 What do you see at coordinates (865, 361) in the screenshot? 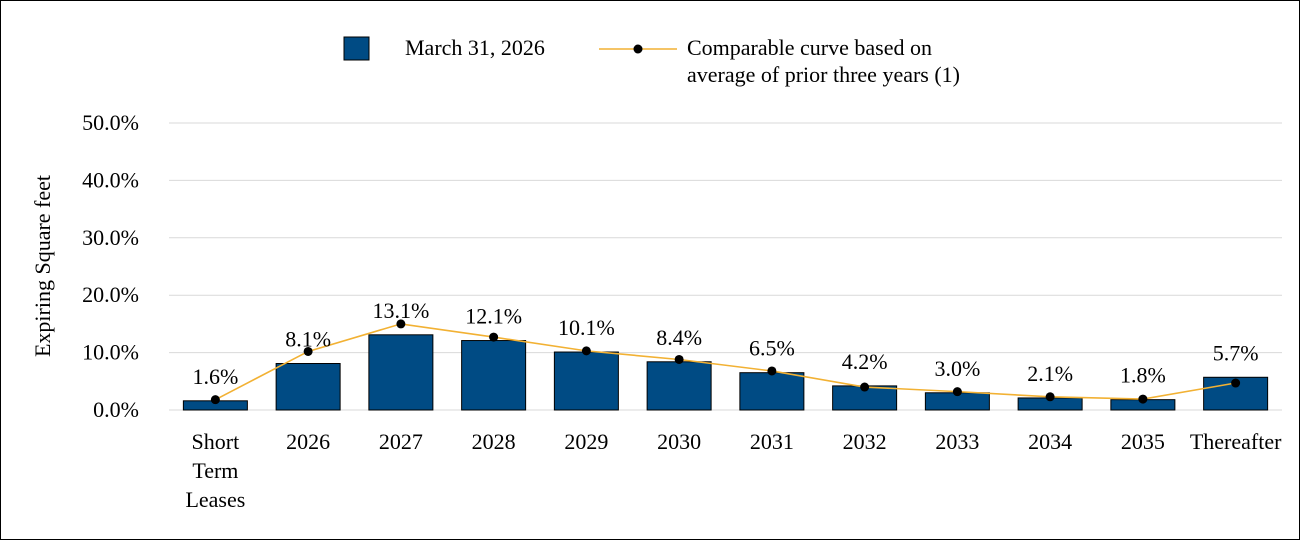
I see `bar-data-label: 4.2%` at bounding box center [865, 361].